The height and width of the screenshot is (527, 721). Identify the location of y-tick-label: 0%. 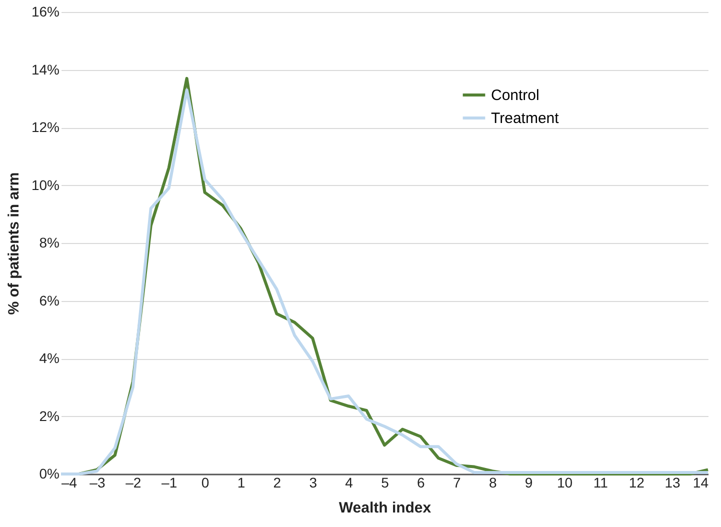
(49, 474).